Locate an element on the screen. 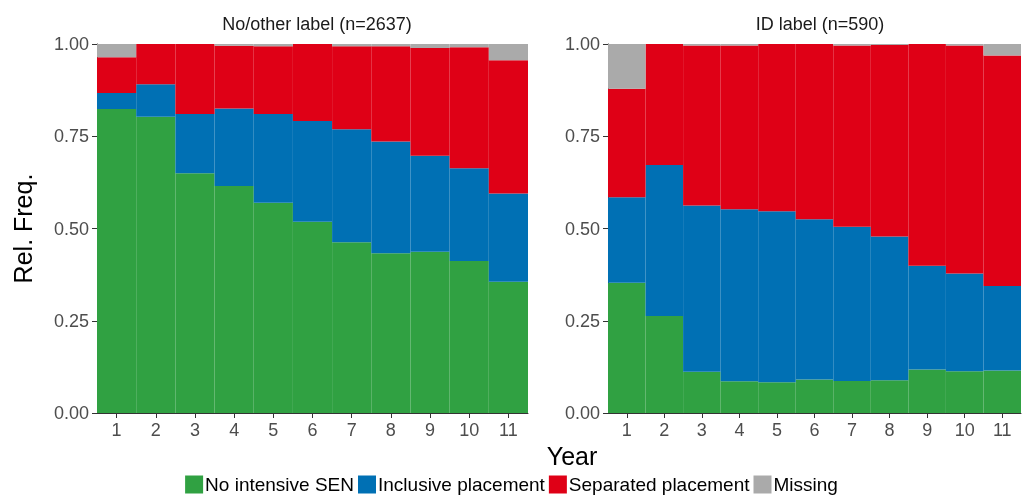 Image resolution: width=1023 pixels, height=500 pixels. x-axis-title: Year is located at coordinates (572, 455).